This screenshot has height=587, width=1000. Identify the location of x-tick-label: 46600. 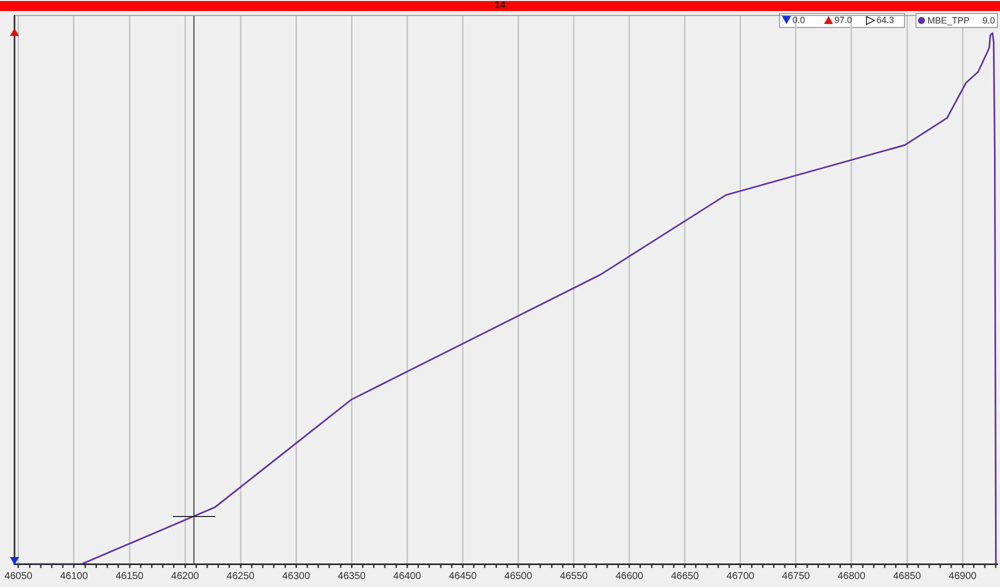
(629, 576).